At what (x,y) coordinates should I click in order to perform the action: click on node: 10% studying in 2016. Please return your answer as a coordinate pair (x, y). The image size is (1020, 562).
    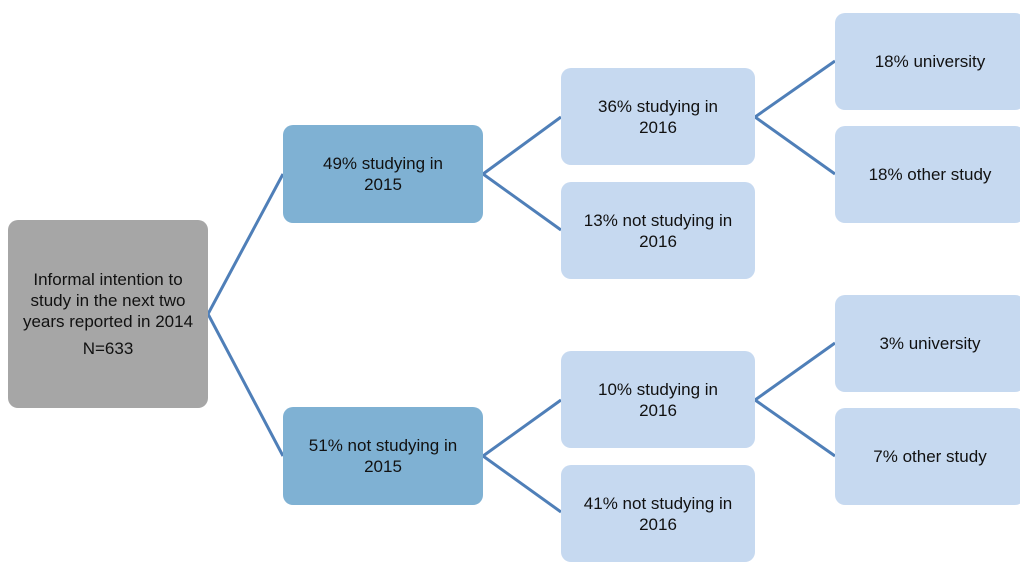
    Looking at the image, I should click on (658, 399).